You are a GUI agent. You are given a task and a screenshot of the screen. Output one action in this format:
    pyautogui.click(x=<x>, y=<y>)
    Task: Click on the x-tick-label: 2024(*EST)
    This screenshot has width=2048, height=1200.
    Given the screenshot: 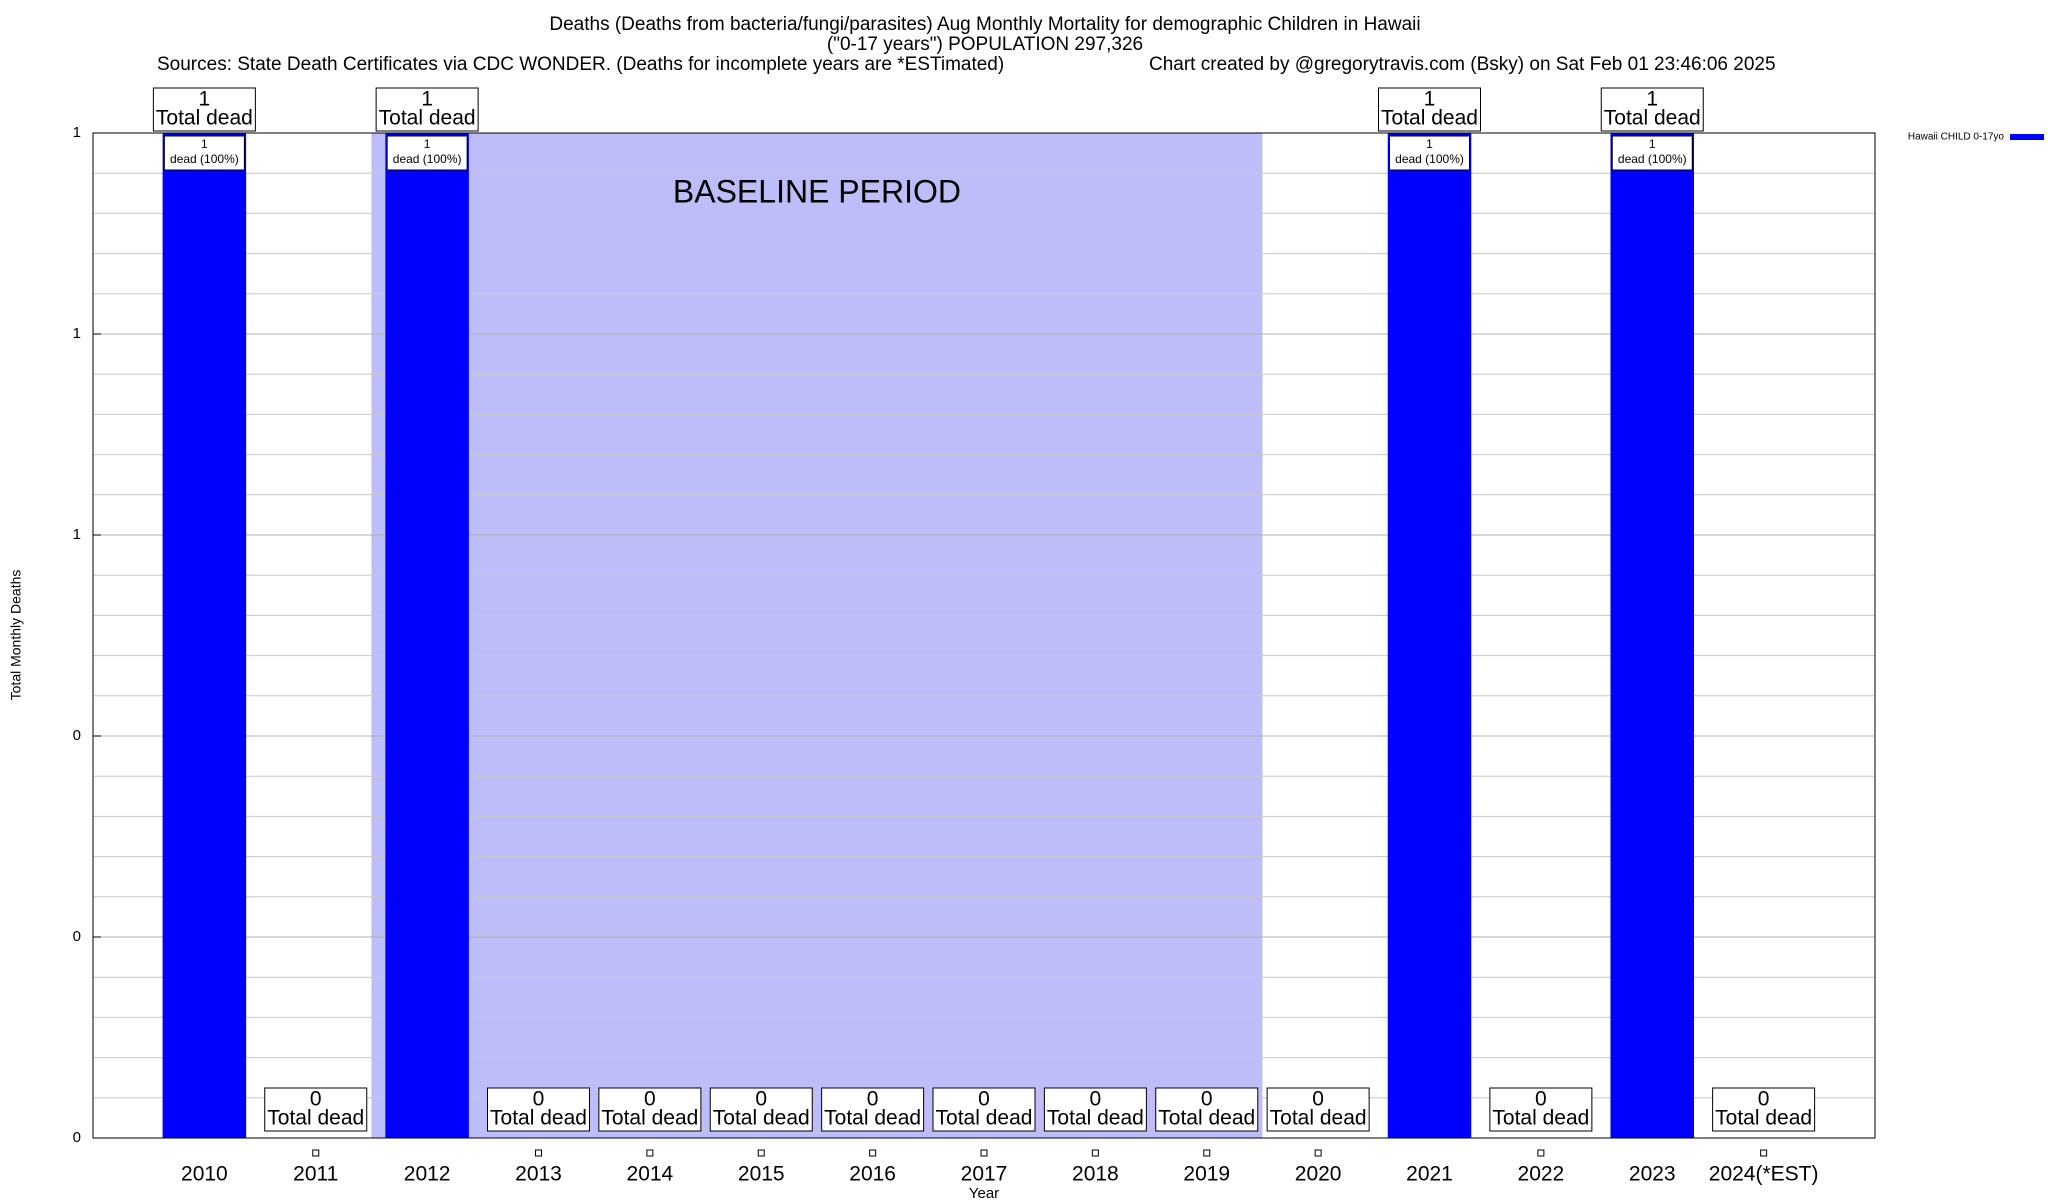 What is the action you would take?
    pyautogui.click(x=1764, y=1174)
    